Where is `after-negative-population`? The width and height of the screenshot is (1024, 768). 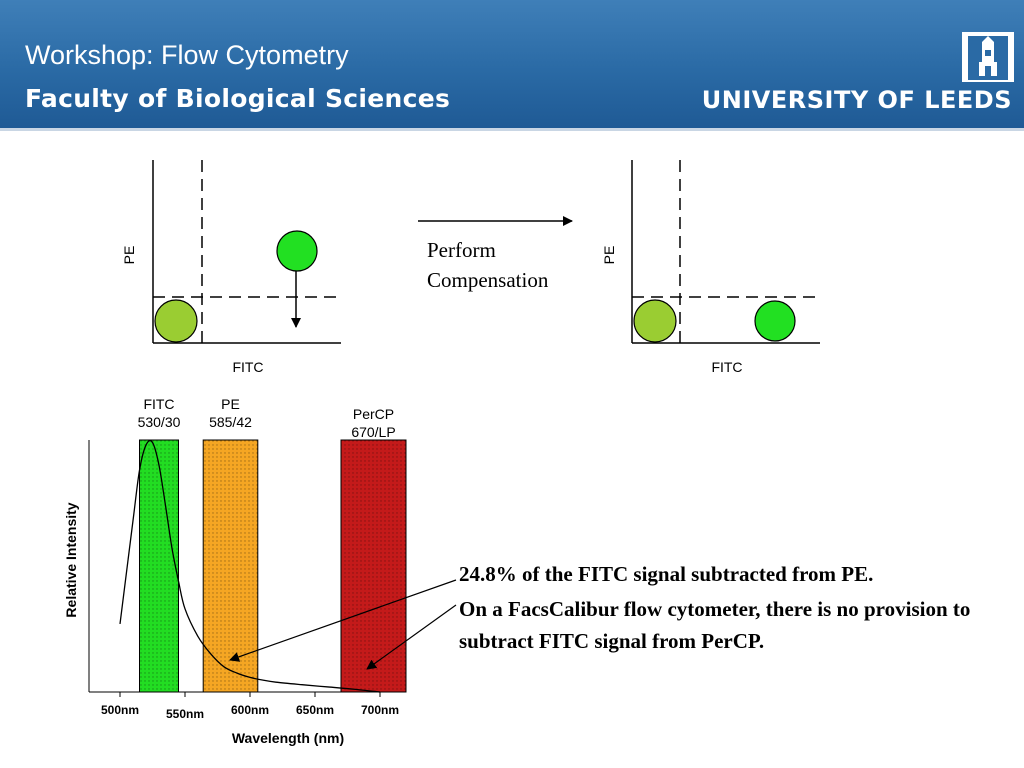
after-negative-population is located at coordinates (655, 321).